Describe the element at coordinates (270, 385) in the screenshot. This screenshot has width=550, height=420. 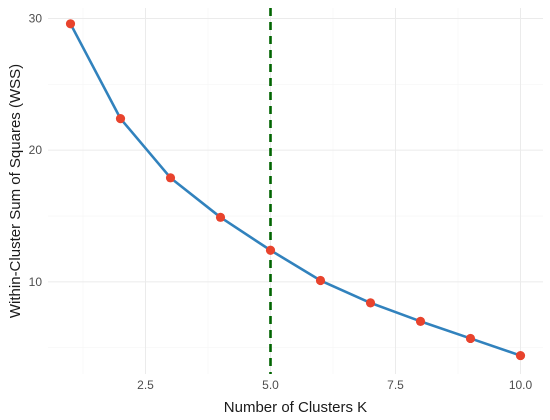
I see `x-tick-label: 5.0` at that location.